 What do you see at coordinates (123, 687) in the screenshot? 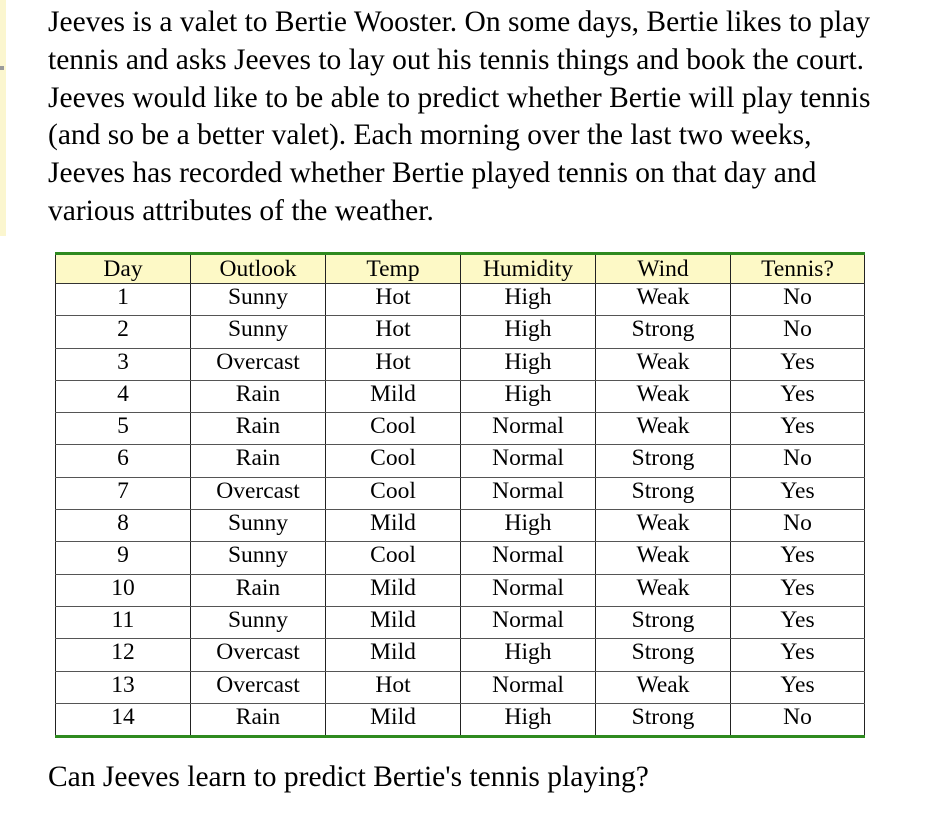
I see `cell-day: 13` at bounding box center [123, 687].